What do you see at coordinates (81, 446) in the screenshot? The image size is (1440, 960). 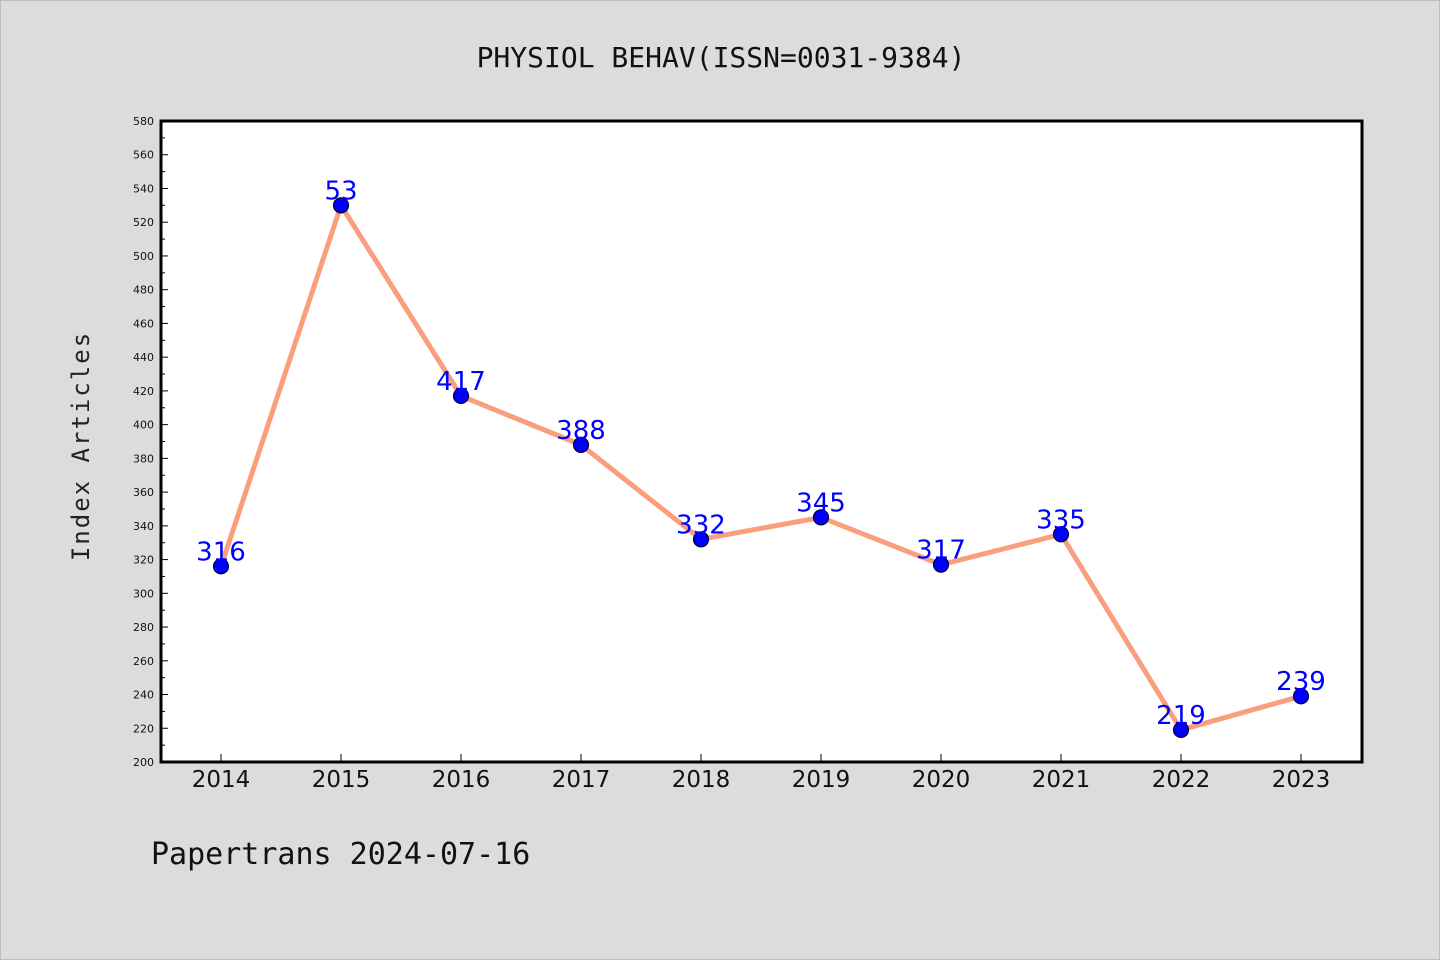 I see `y-axis-label: Index Articles` at bounding box center [81, 446].